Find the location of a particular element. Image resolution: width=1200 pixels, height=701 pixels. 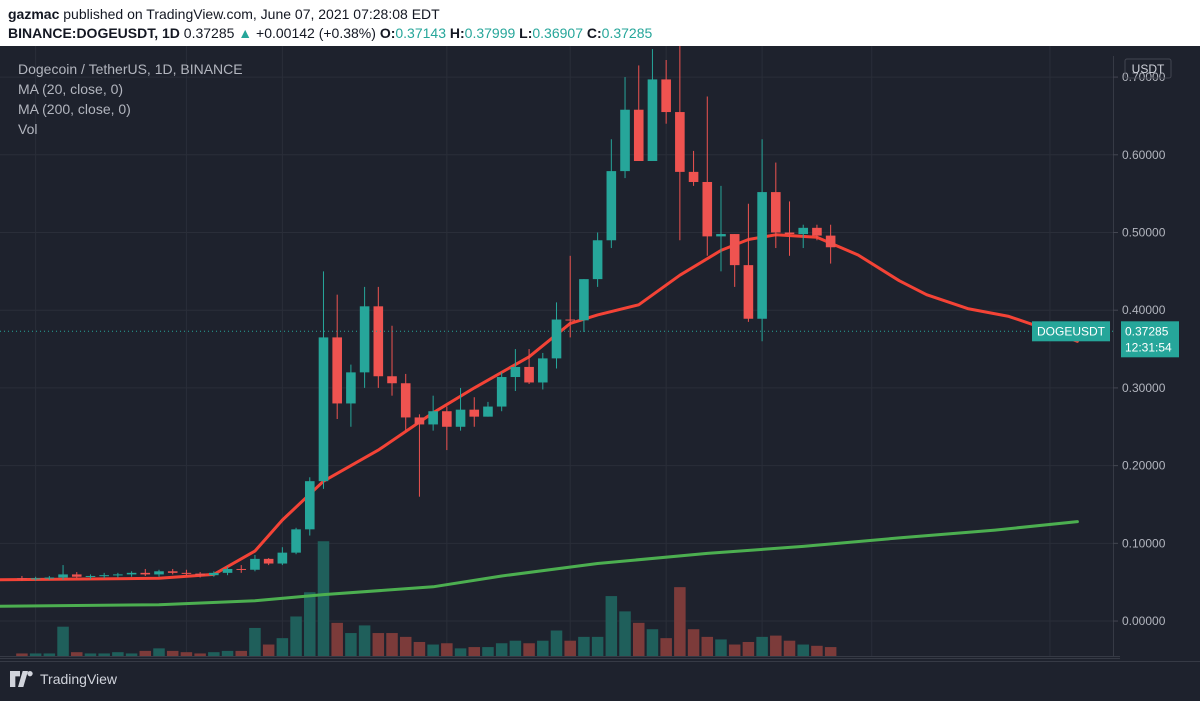

y-tick-label: 0.00000 is located at coordinates (1144, 621).